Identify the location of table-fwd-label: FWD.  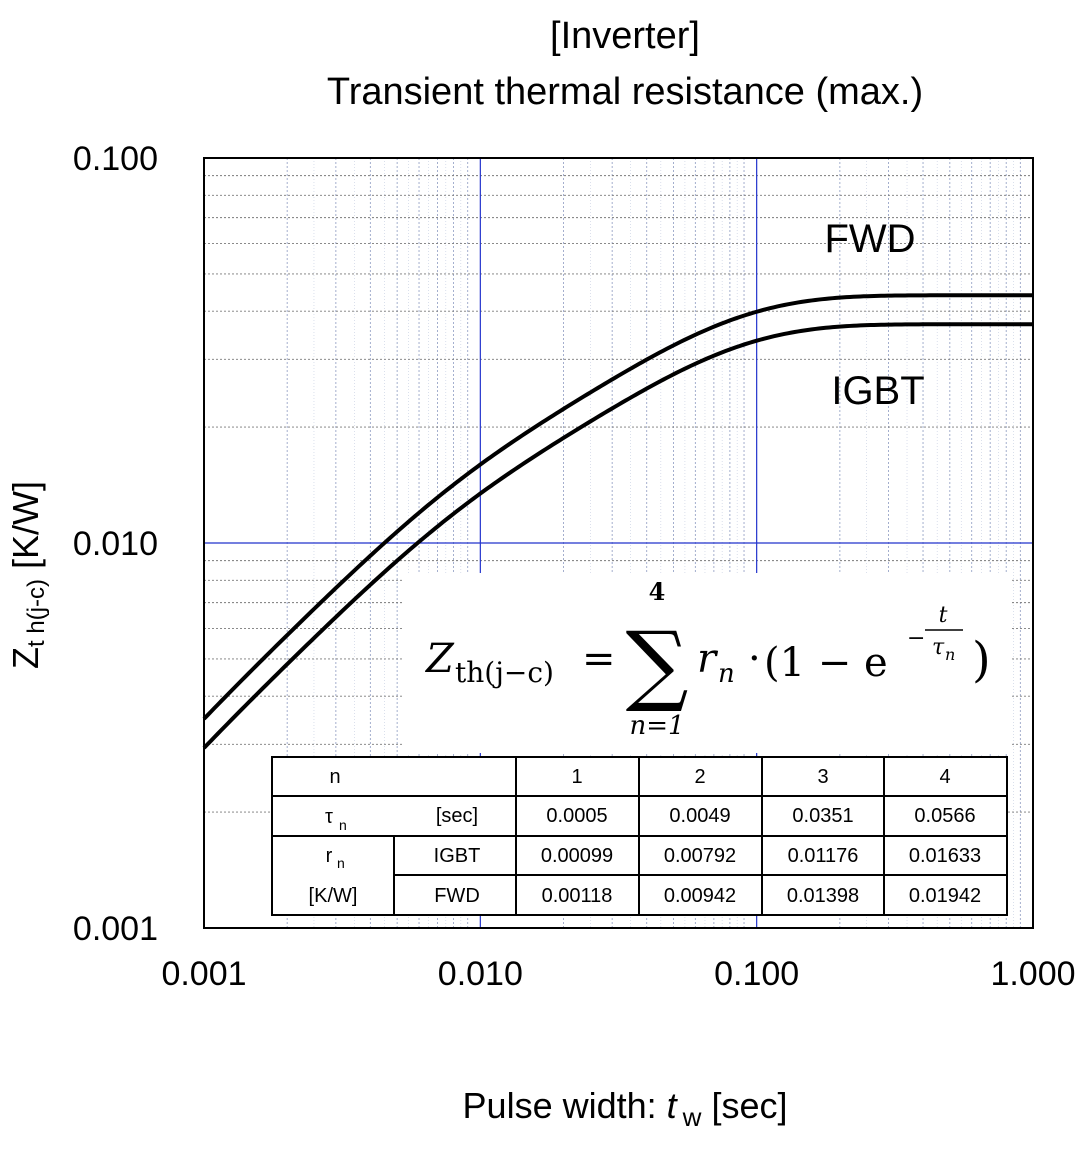
(457, 896).